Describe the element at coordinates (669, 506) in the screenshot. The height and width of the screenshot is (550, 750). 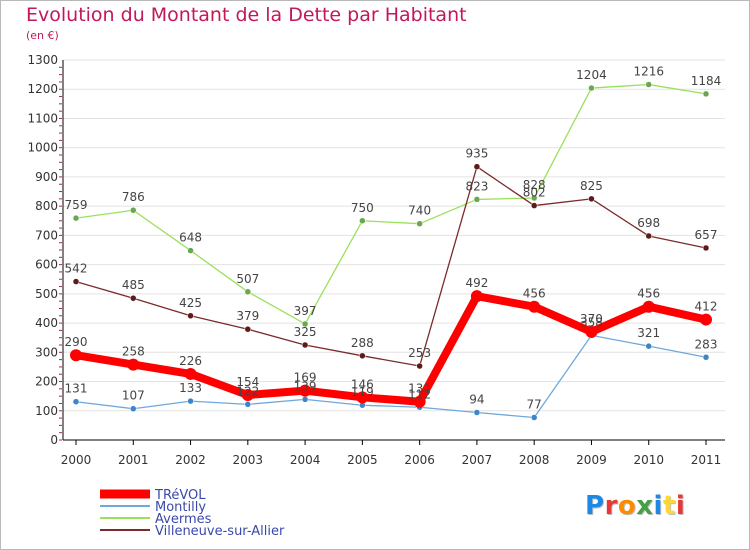
I see `logo-letter: t` at that location.